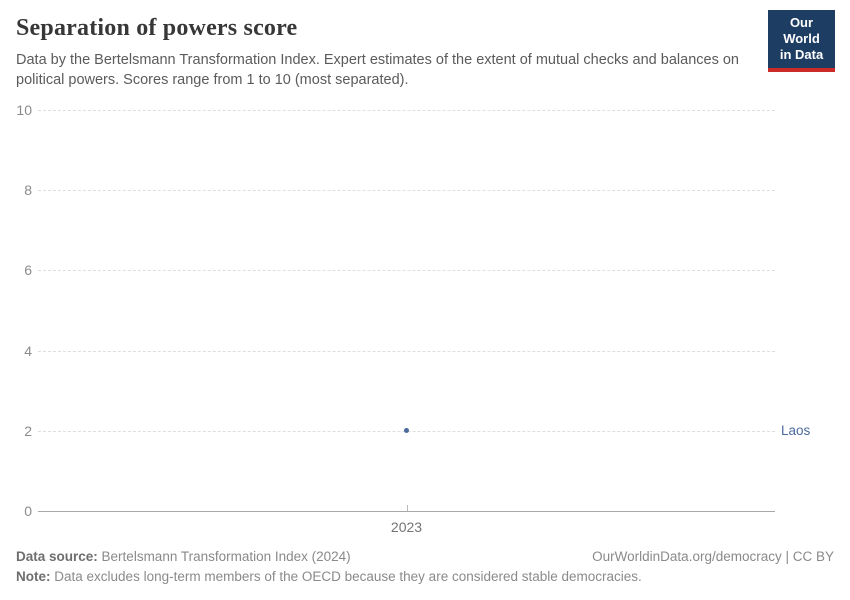 The height and width of the screenshot is (600, 850). I want to click on x-axis-tick-label: 2023, so click(406, 527).